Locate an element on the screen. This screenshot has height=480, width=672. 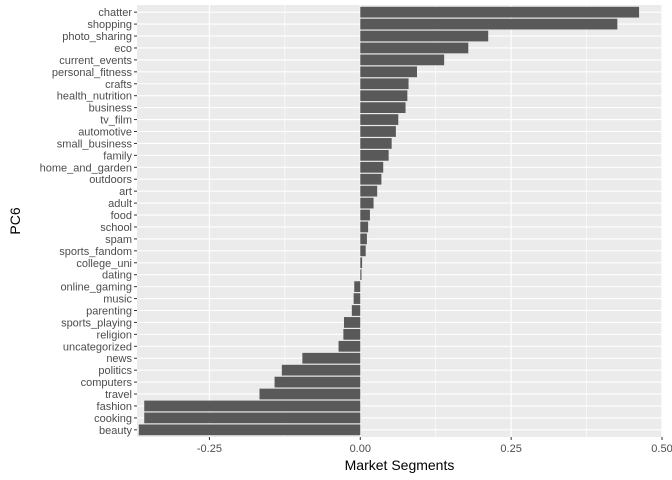
y-tick-label: chatter is located at coordinates (115, 13).